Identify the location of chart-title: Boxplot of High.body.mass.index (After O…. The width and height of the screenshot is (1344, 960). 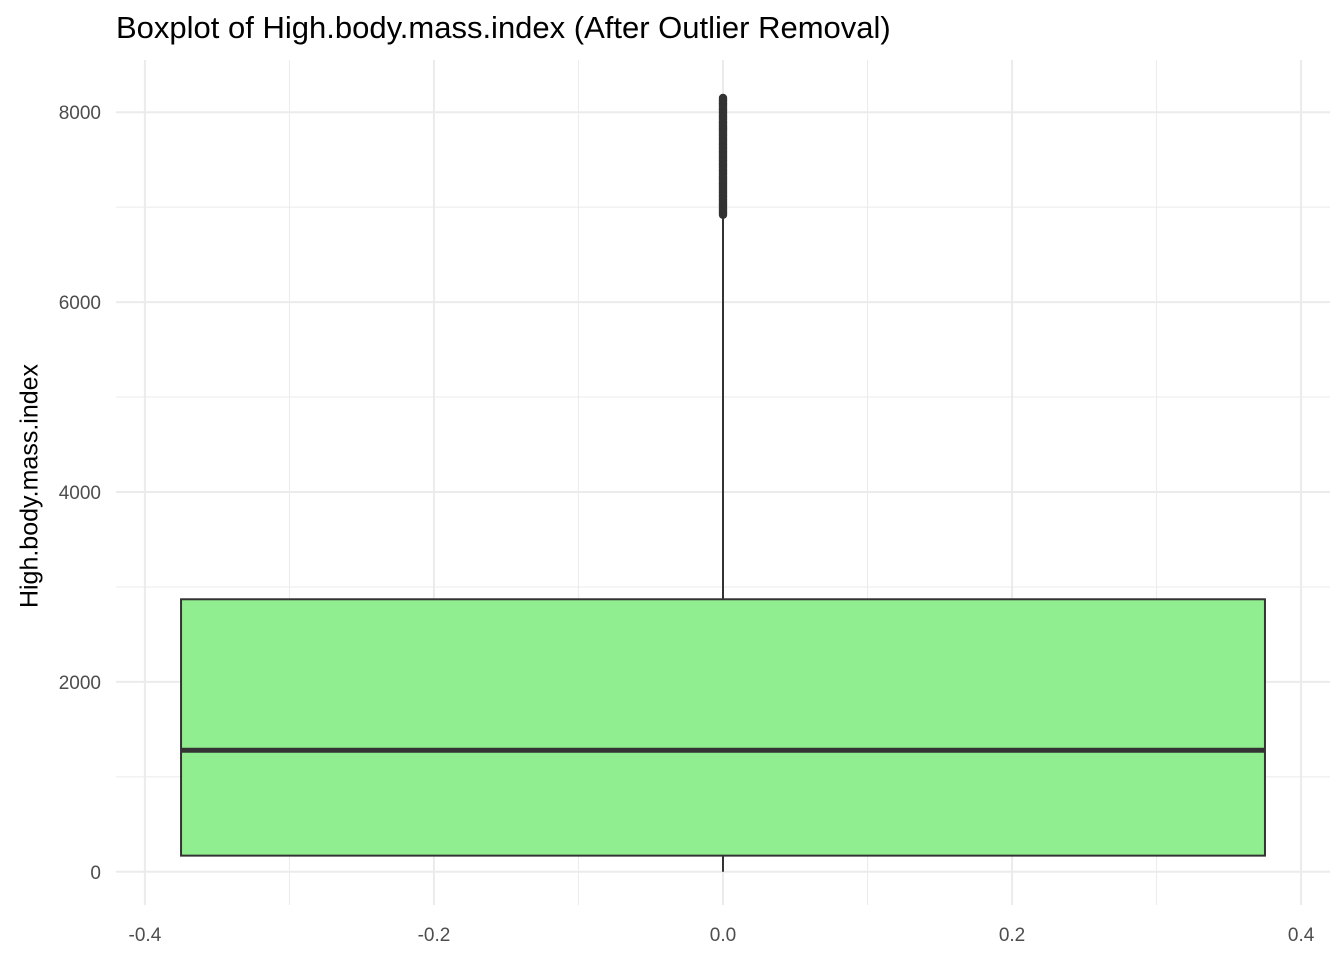
(503, 27).